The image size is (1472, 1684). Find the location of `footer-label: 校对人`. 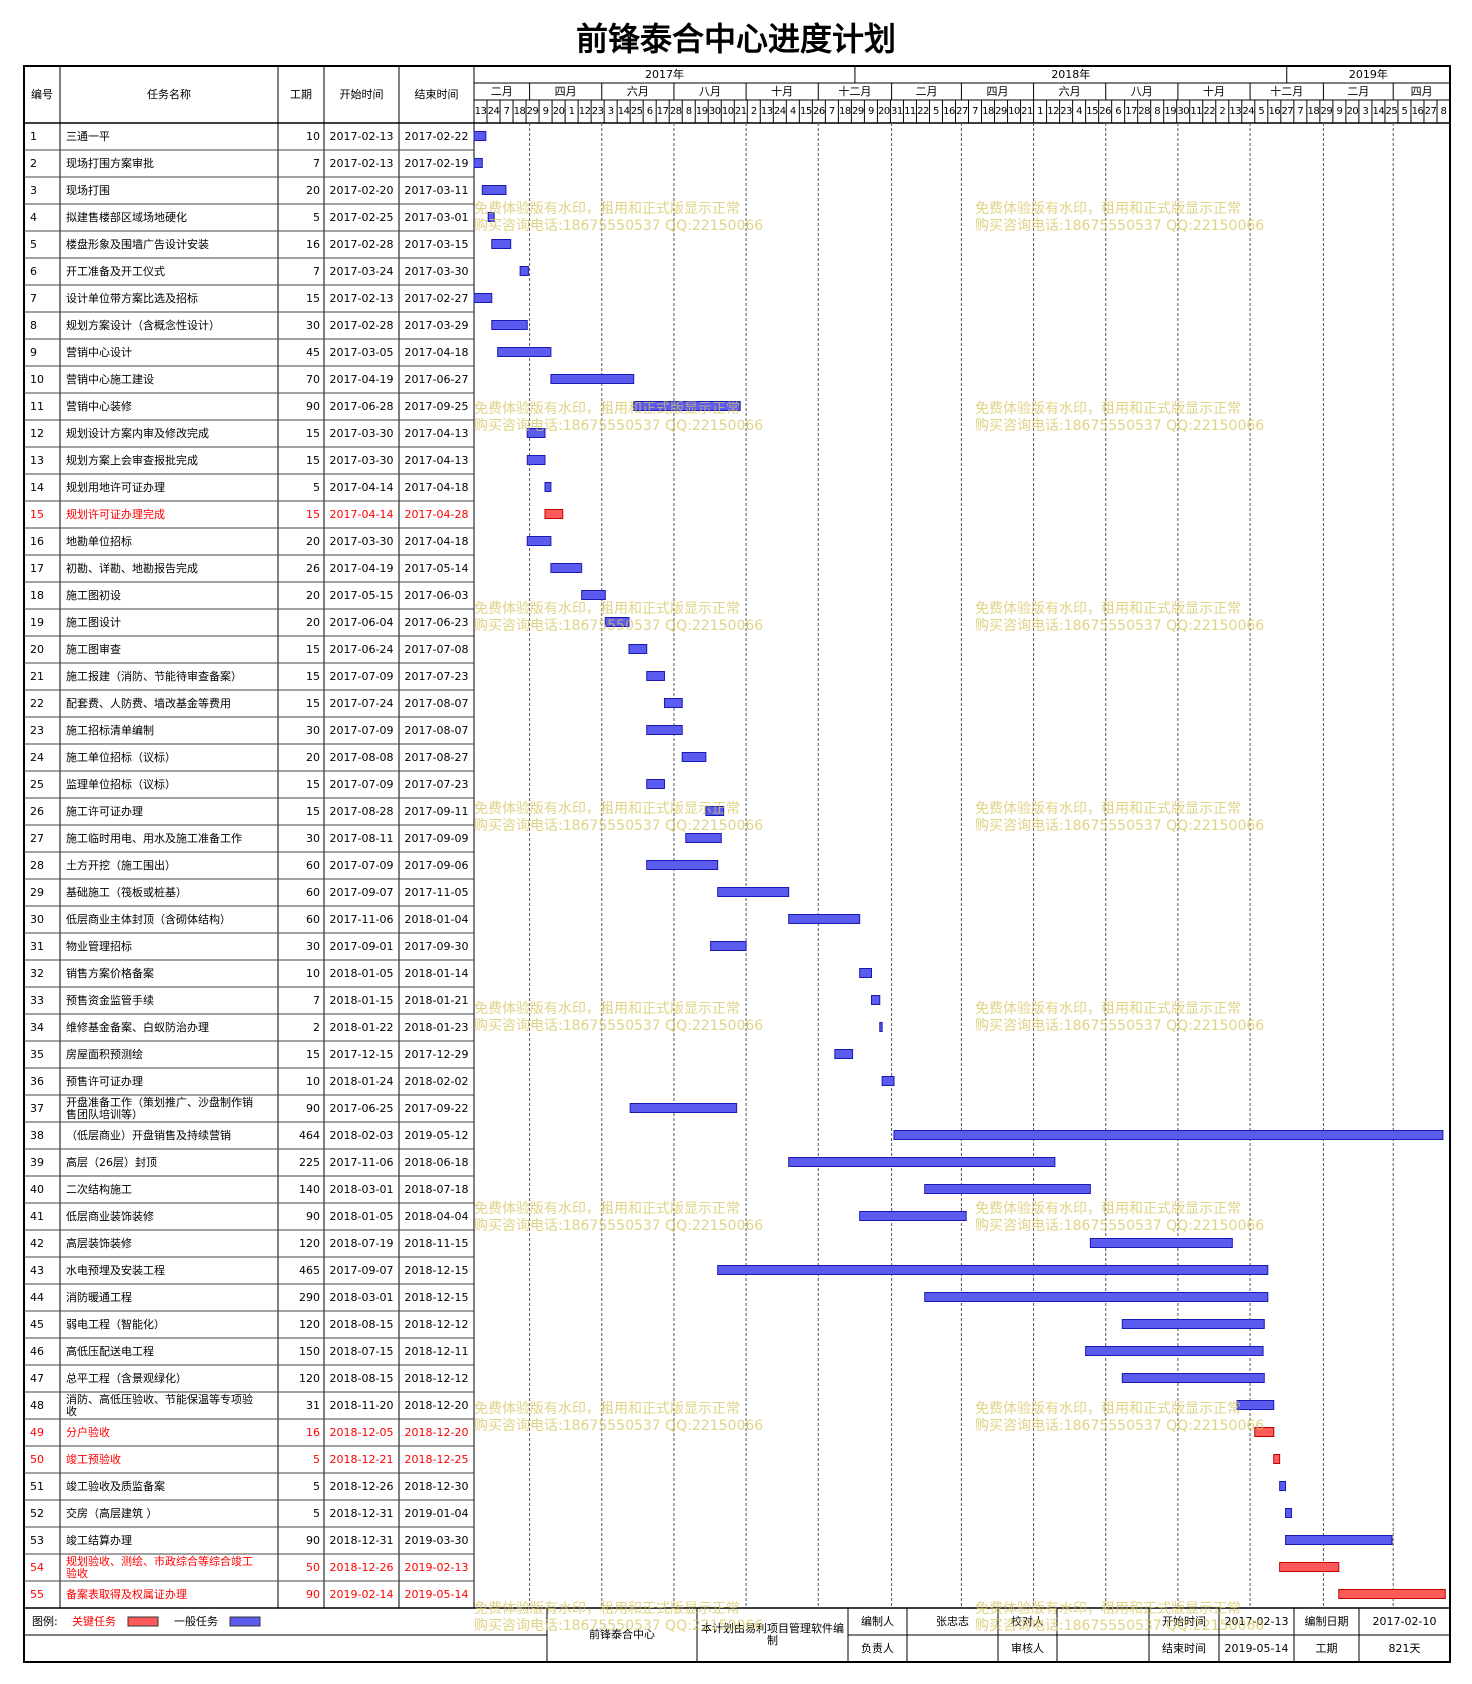

footer-label: 校对人 is located at coordinates (1027, 1621).